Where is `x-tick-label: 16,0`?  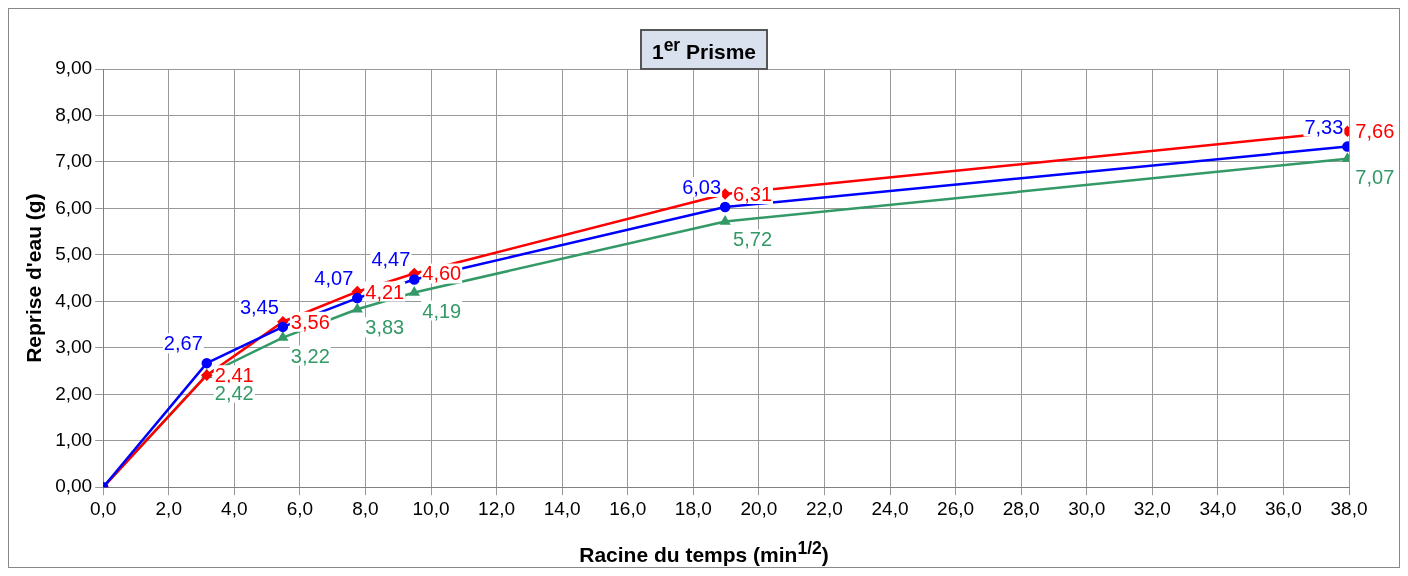
x-tick-label: 16,0 is located at coordinates (628, 508).